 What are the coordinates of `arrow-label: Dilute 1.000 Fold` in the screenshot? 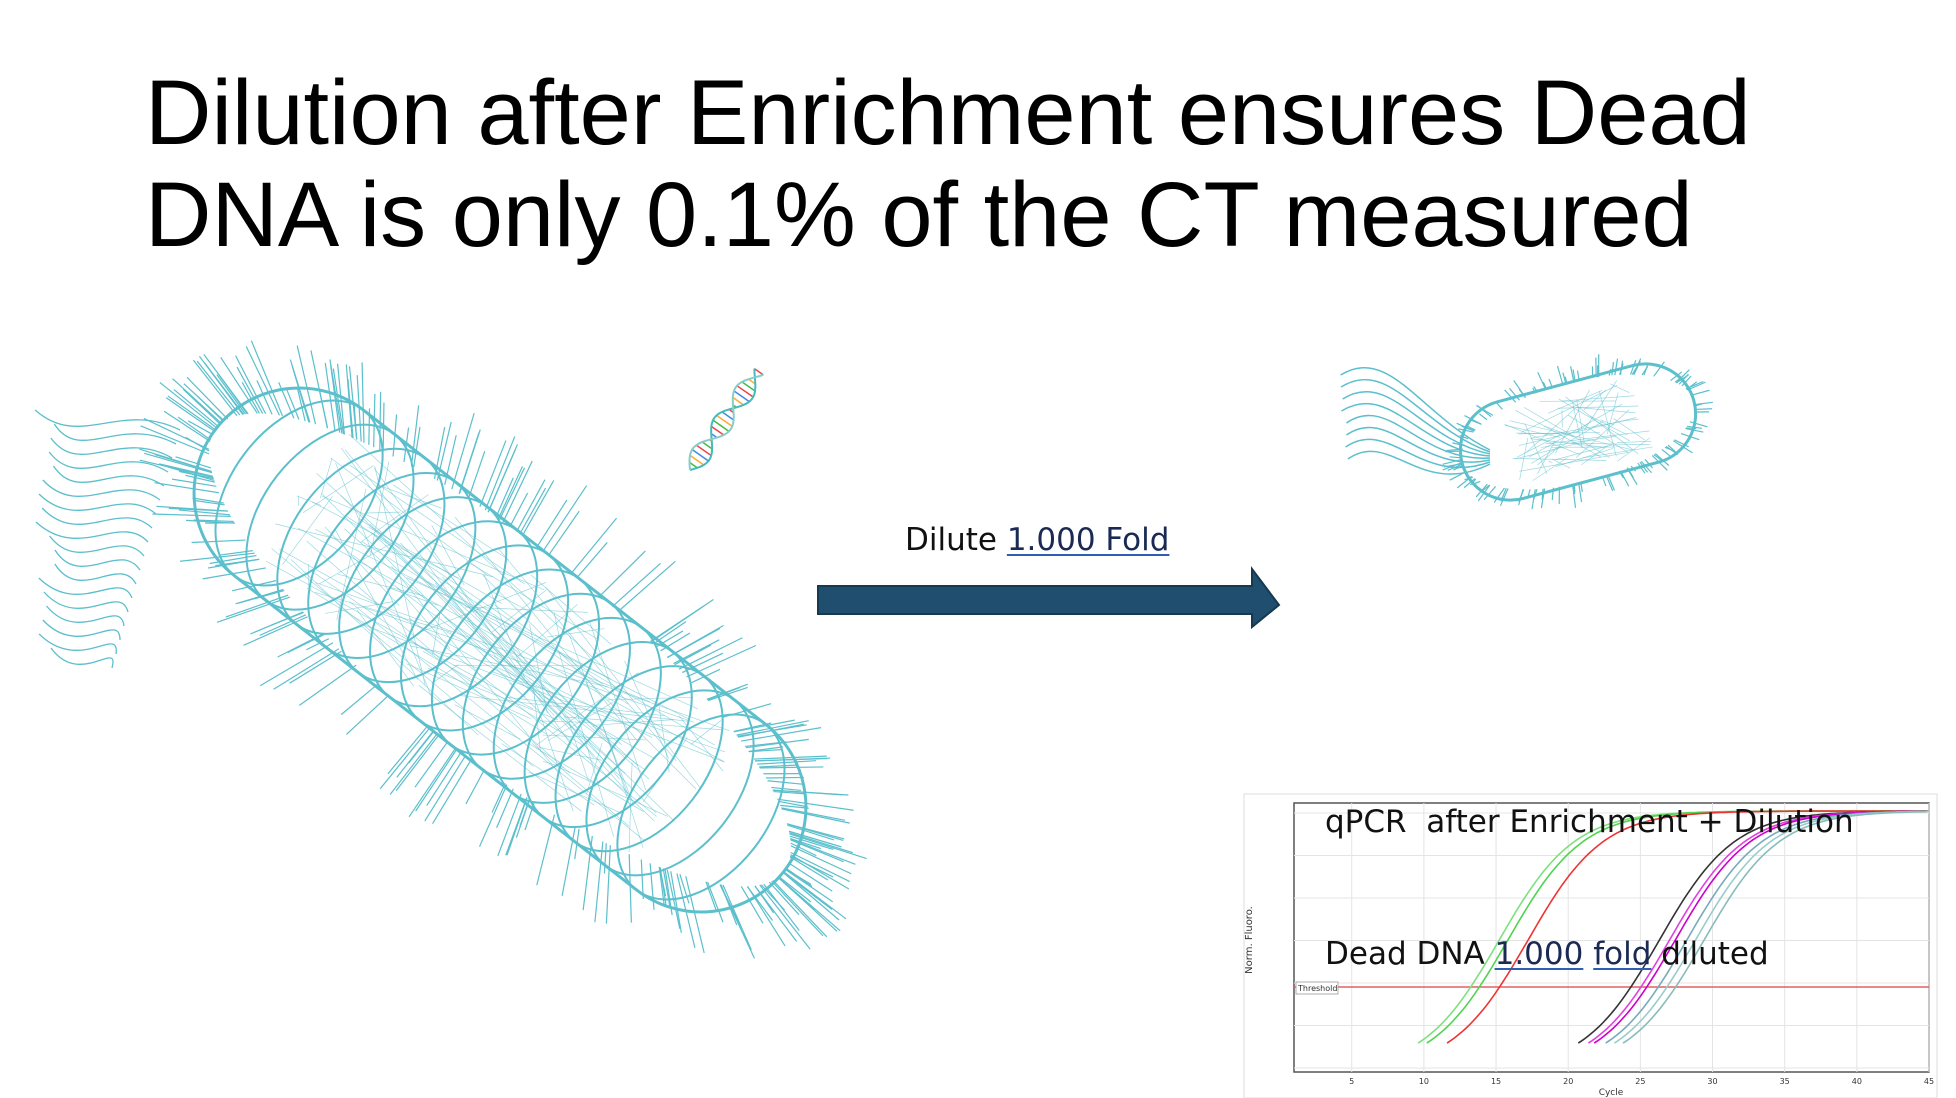 It's located at (1037, 540).